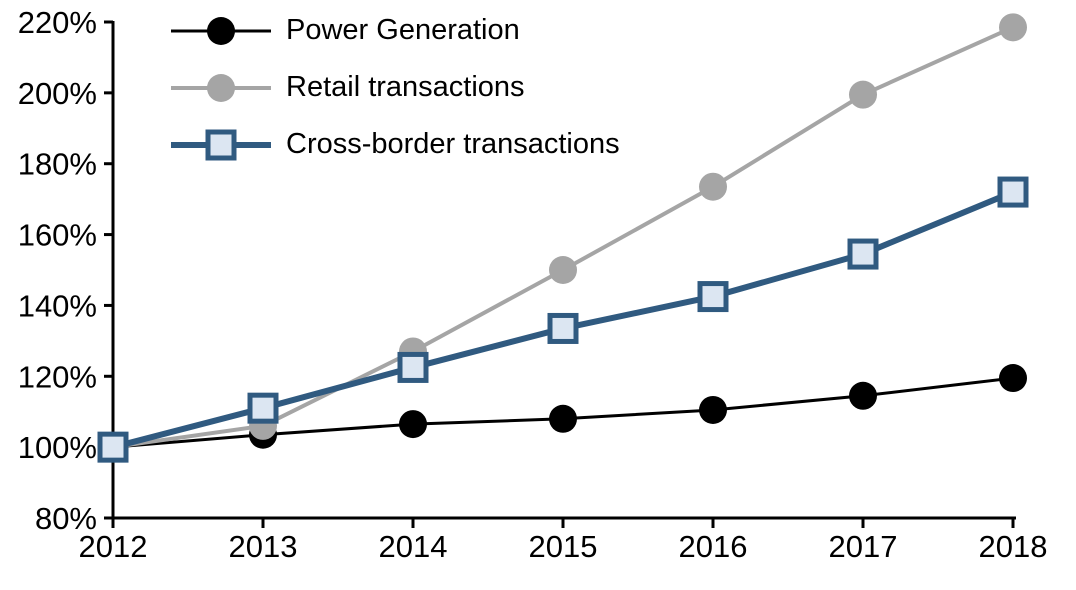 The image size is (1076, 590). I want to click on y-tick-label: 120%, so click(57, 376).